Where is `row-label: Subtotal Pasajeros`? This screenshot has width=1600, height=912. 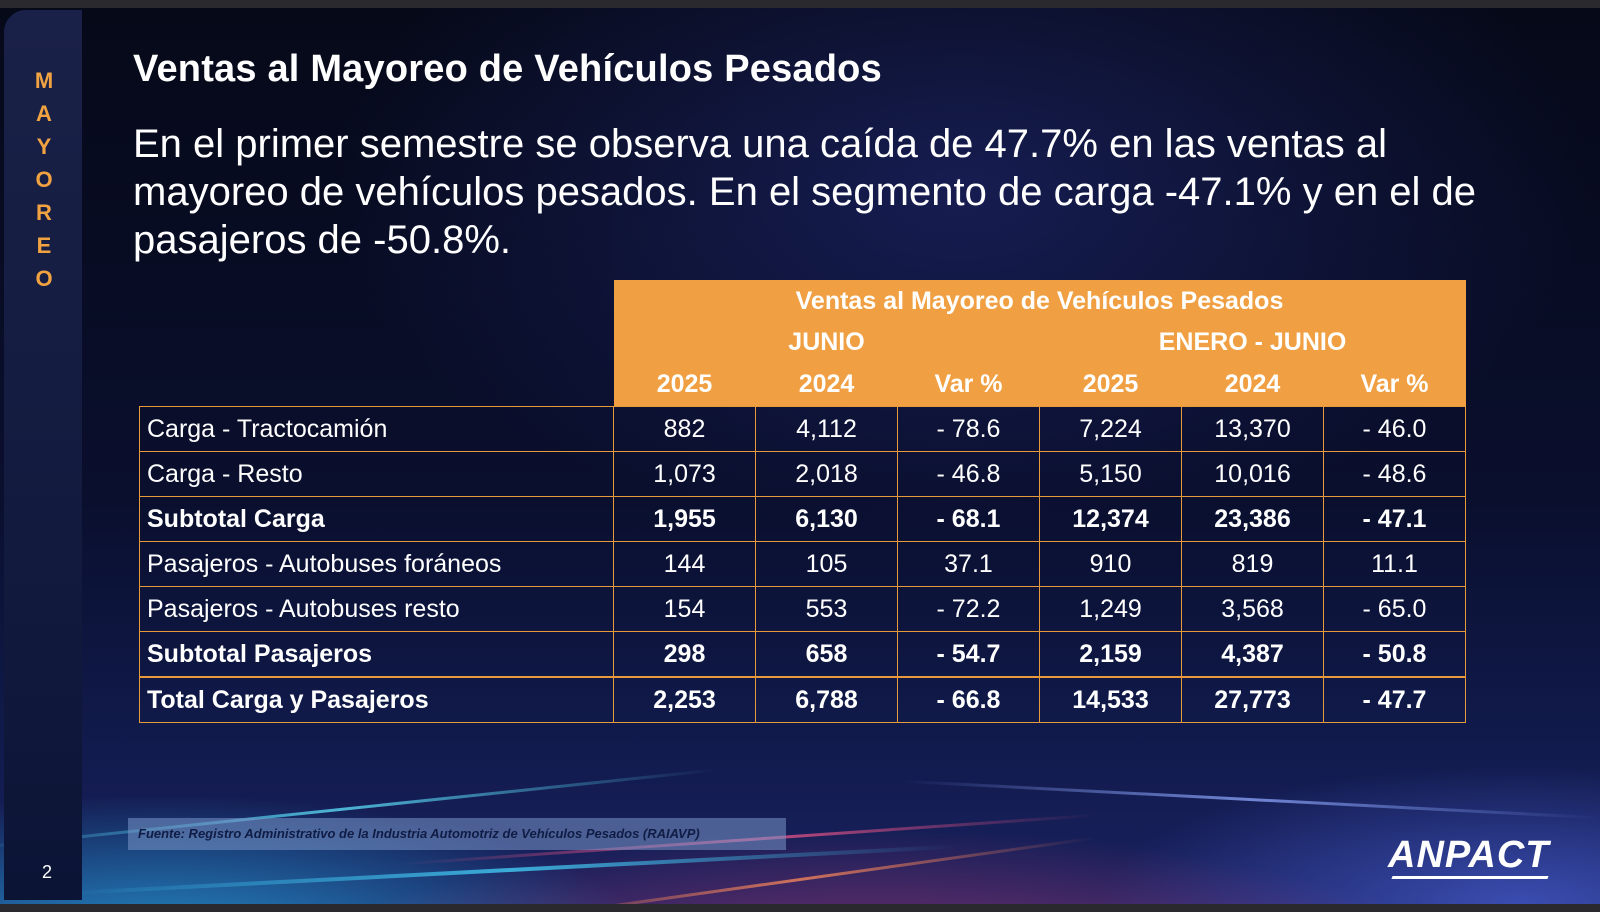 row-label: Subtotal Pasajeros is located at coordinates (376, 654).